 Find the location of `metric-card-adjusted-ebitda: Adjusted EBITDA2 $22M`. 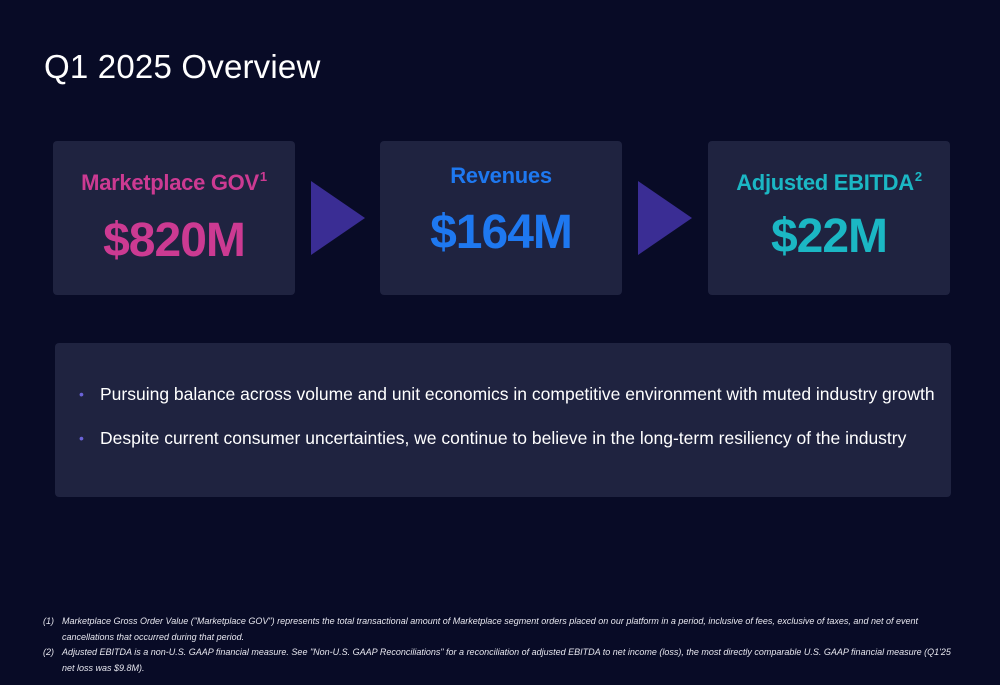

metric-card-adjusted-ebitda: Adjusted EBITDA2 $22M is located at coordinates (829, 218).